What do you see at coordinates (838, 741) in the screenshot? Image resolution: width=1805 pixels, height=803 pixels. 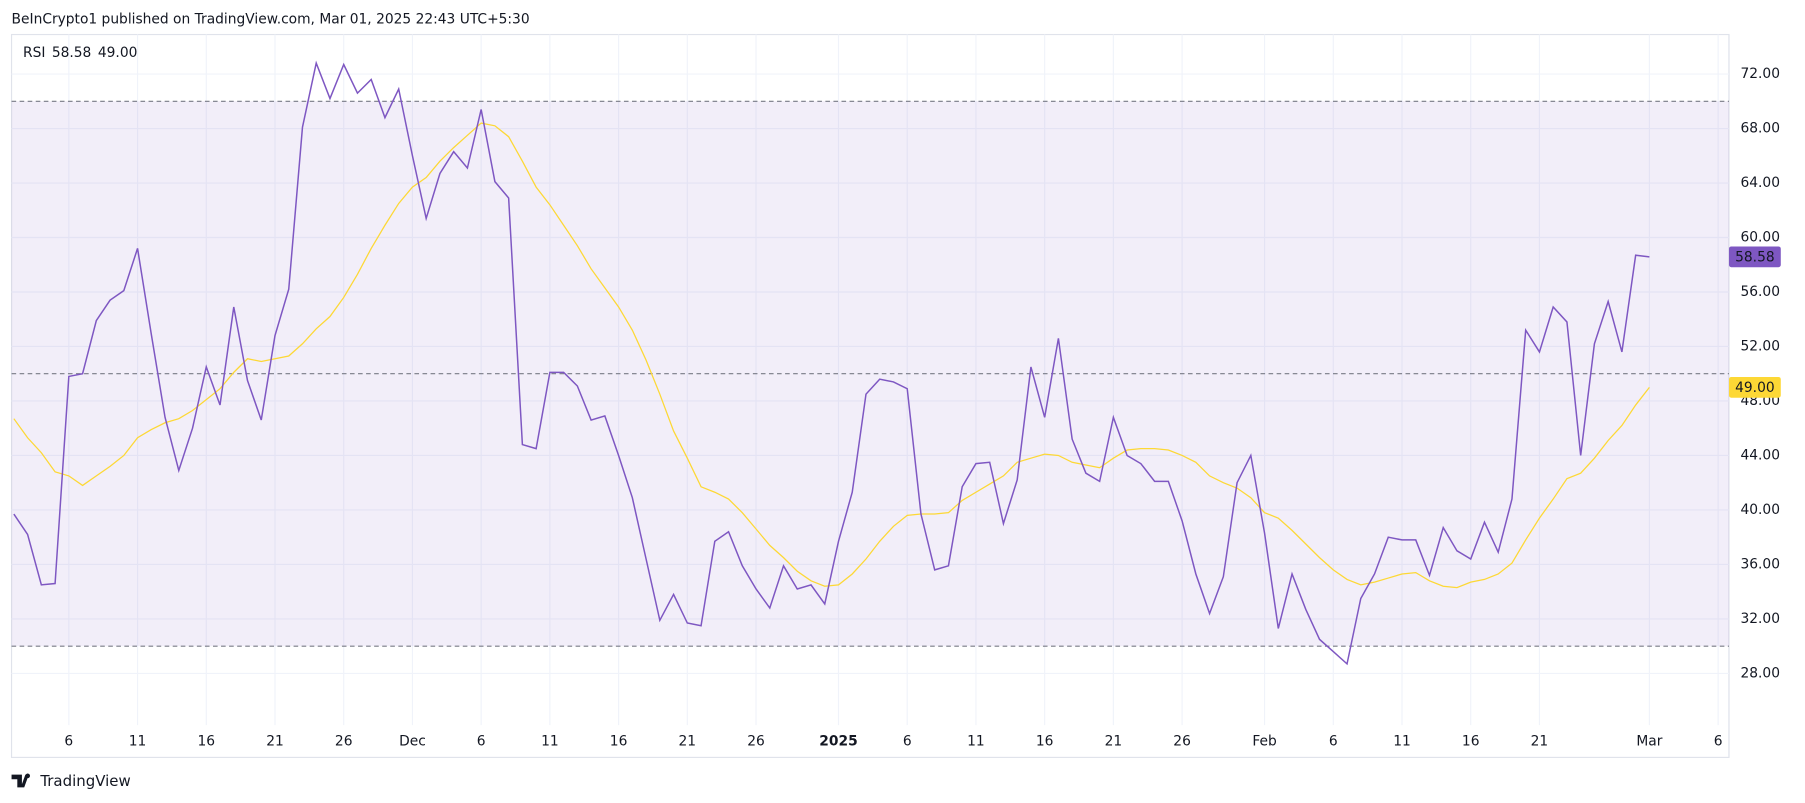 I see `x-tick-label: 2025` at bounding box center [838, 741].